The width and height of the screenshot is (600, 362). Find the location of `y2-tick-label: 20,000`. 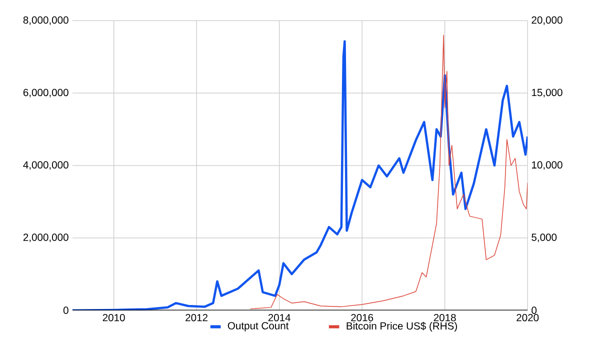

y2-tick-label: 20,000 is located at coordinates (547, 20).